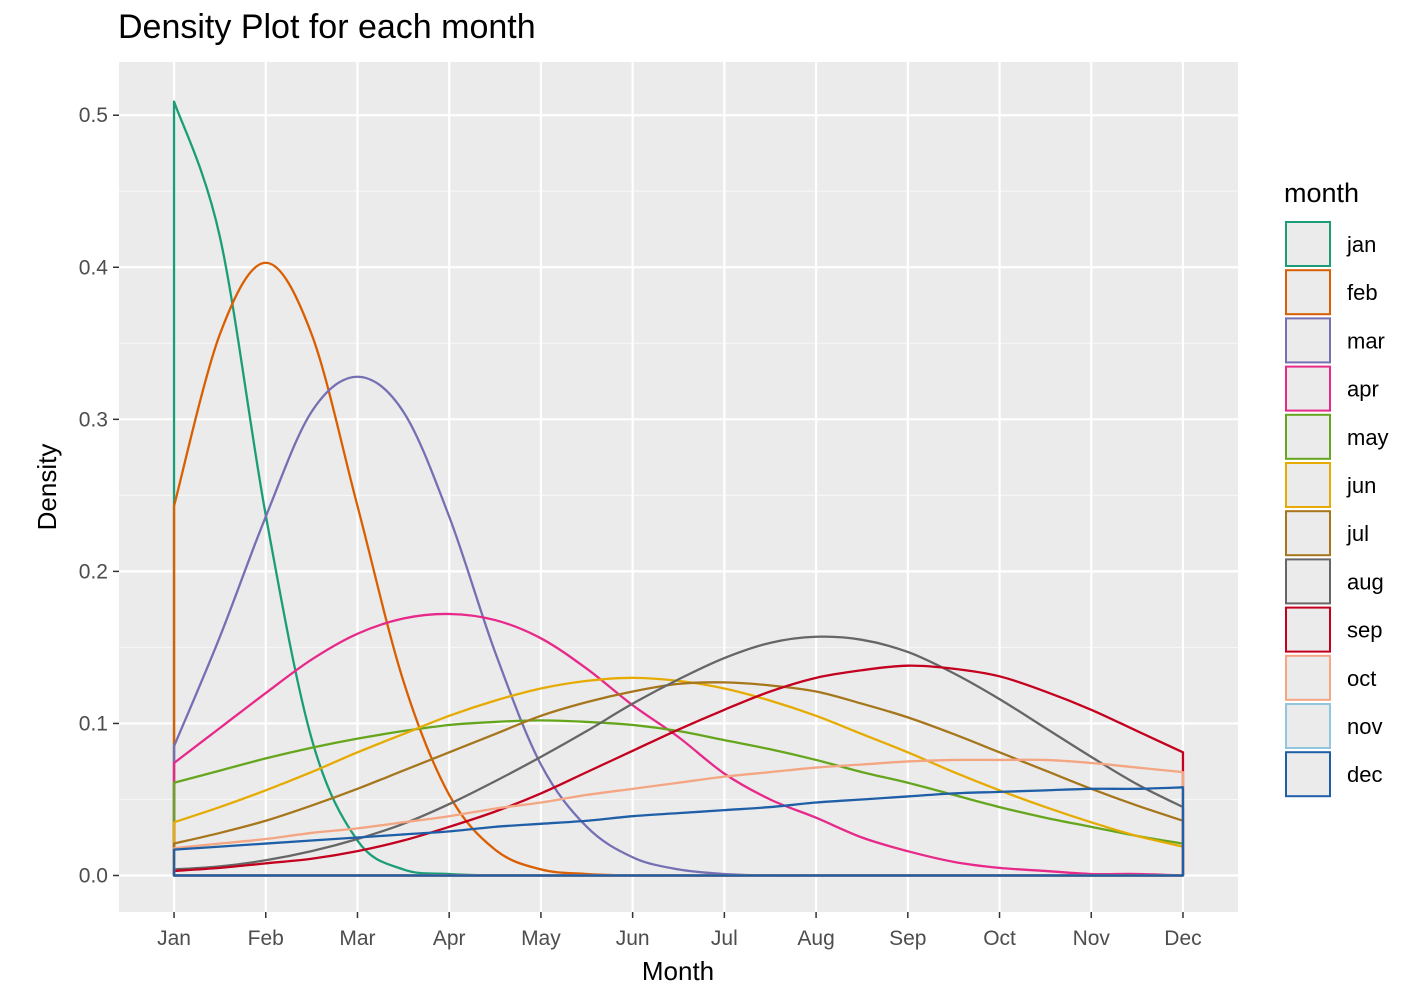  I want to click on y-tick-label: 0.5, so click(93, 115).